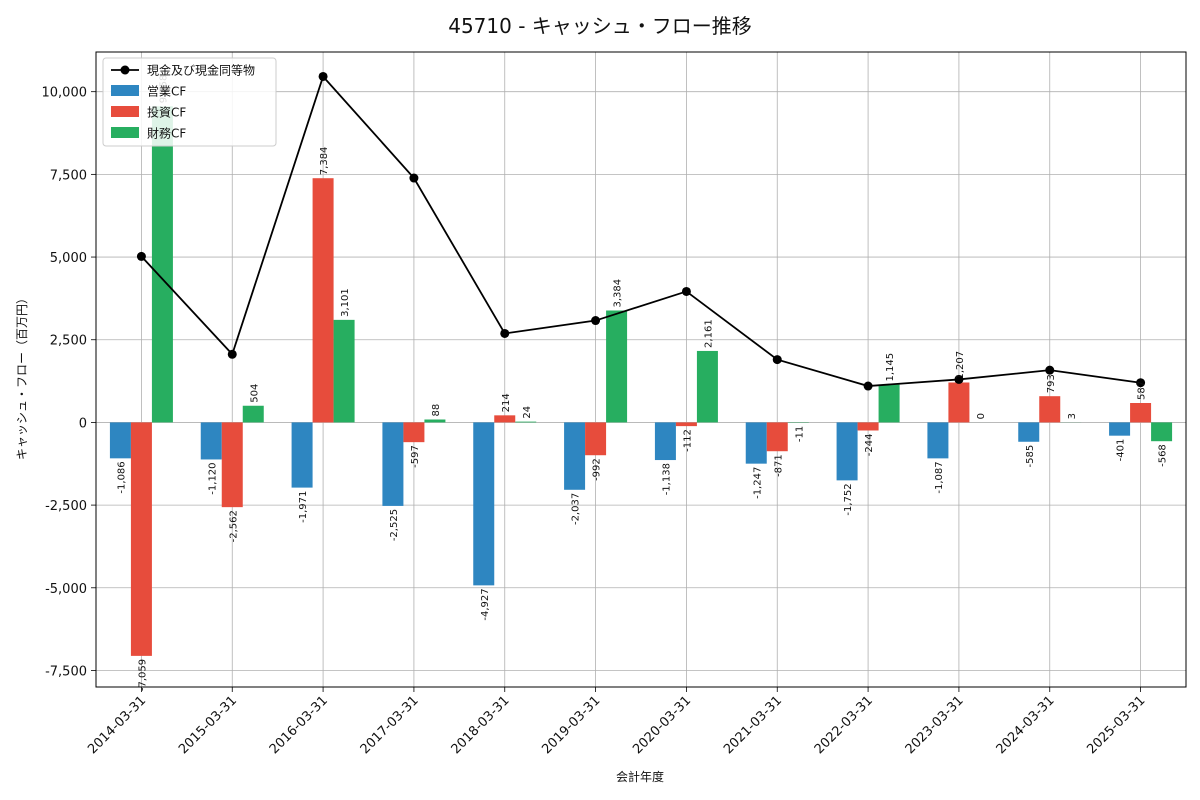 Image resolution: width=1200 pixels, height=800 pixels. I want to click on legend-entry-label: 投資CF, so click(166, 112).